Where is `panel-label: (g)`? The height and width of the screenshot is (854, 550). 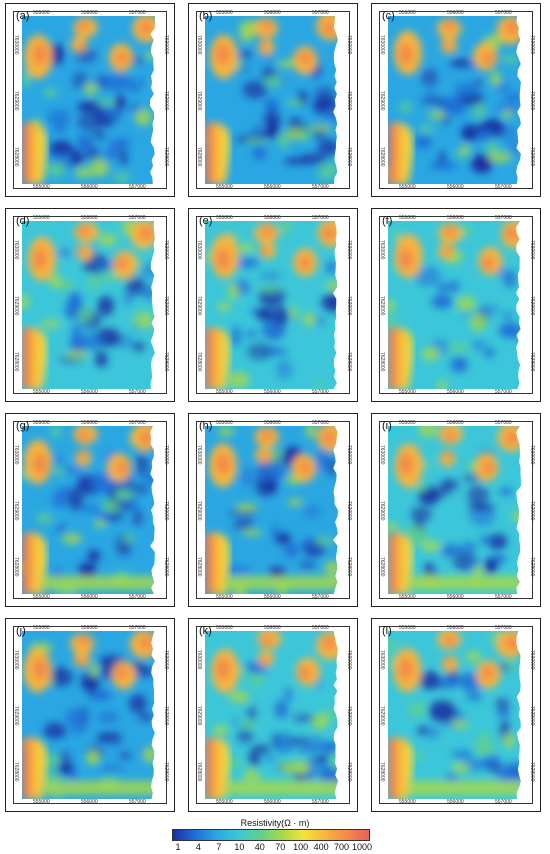 panel-label: (g) is located at coordinates (23, 426).